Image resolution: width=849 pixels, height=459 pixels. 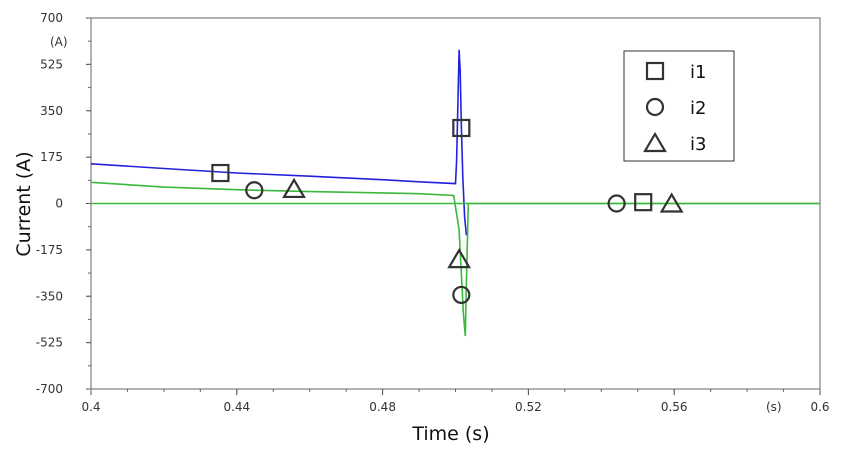 What do you see at coordinates (774, 407) in the screenshot?
I see `x-unit-label: (s)` at bounding box center [774, 407].